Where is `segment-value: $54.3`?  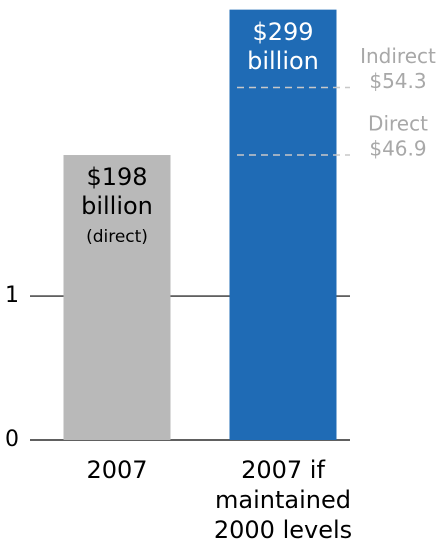
segment-value: $54.3 is located at coordinates (397, 81).